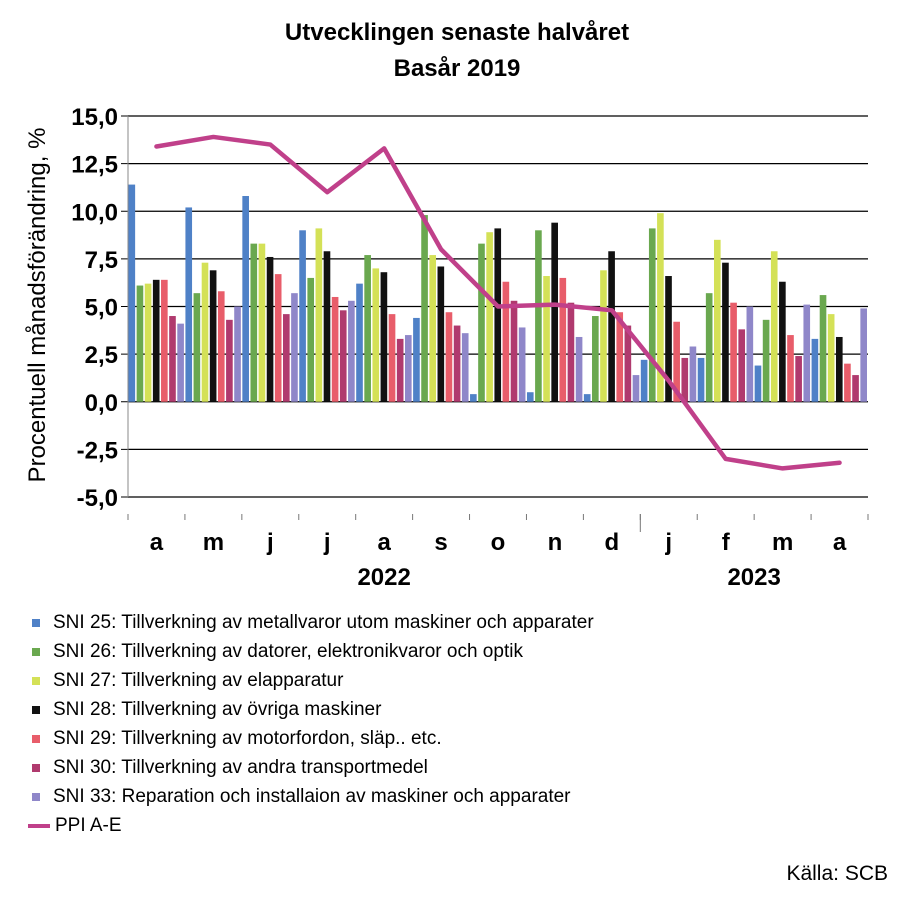  What do you see at coordinates (94, 165) in the screenshot?
I see `y-tick-label: 12,5` at bounding box center [94, 165].